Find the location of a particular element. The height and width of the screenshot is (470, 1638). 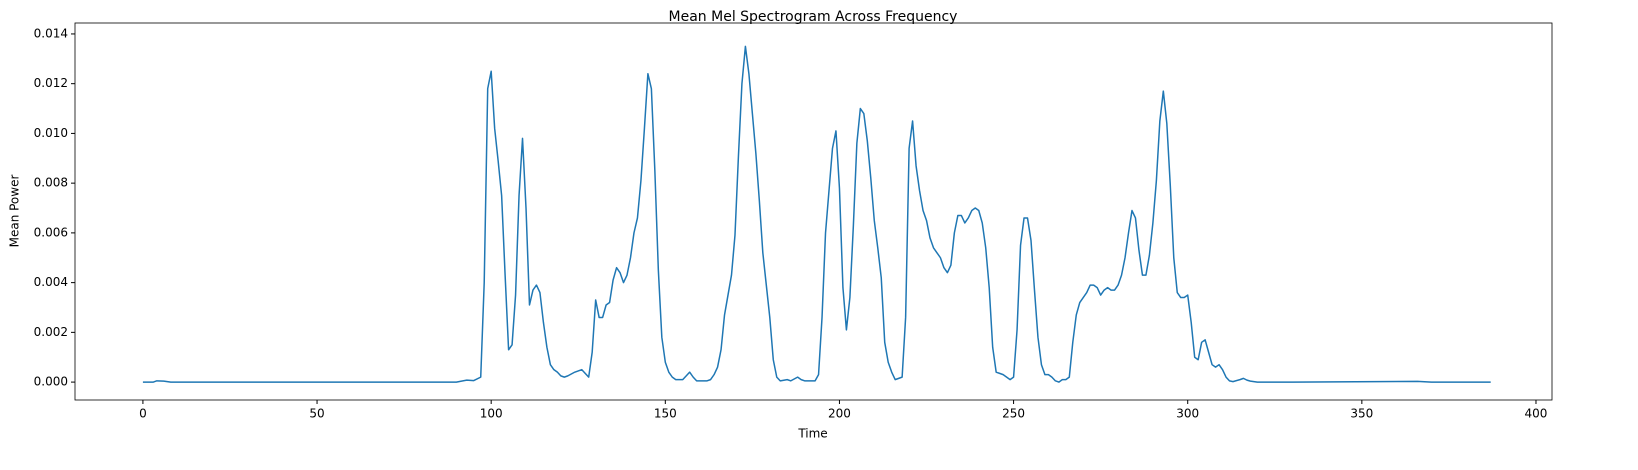

x-tick-label: 300 is located at coordinates (1187, 414).